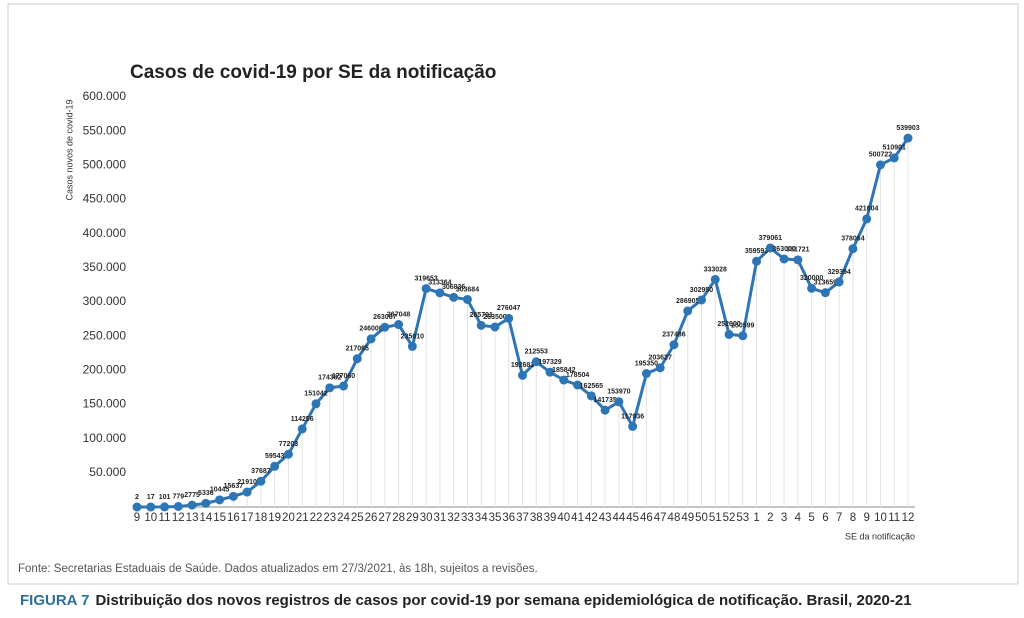 The height and width of the screenshot is (618, 1024). I want to click on data-label: 162565, so click(591, 386).